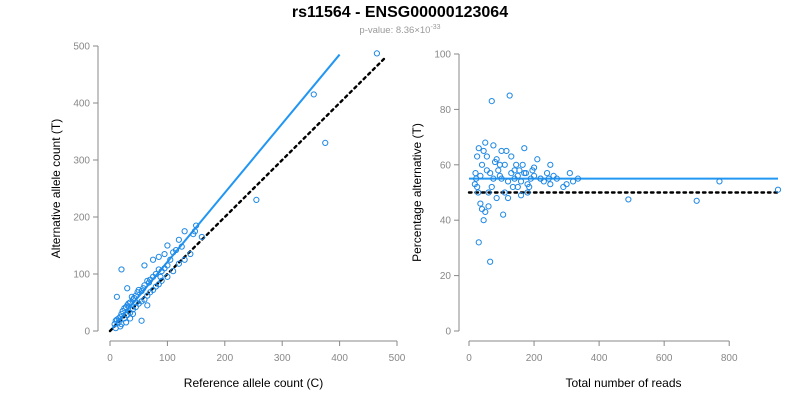 The image size is (800, 400). What do you see at coordinates (599, 358) in the screenshot?
I see `x-tick-label: 400` at bounding box center [599, 358].